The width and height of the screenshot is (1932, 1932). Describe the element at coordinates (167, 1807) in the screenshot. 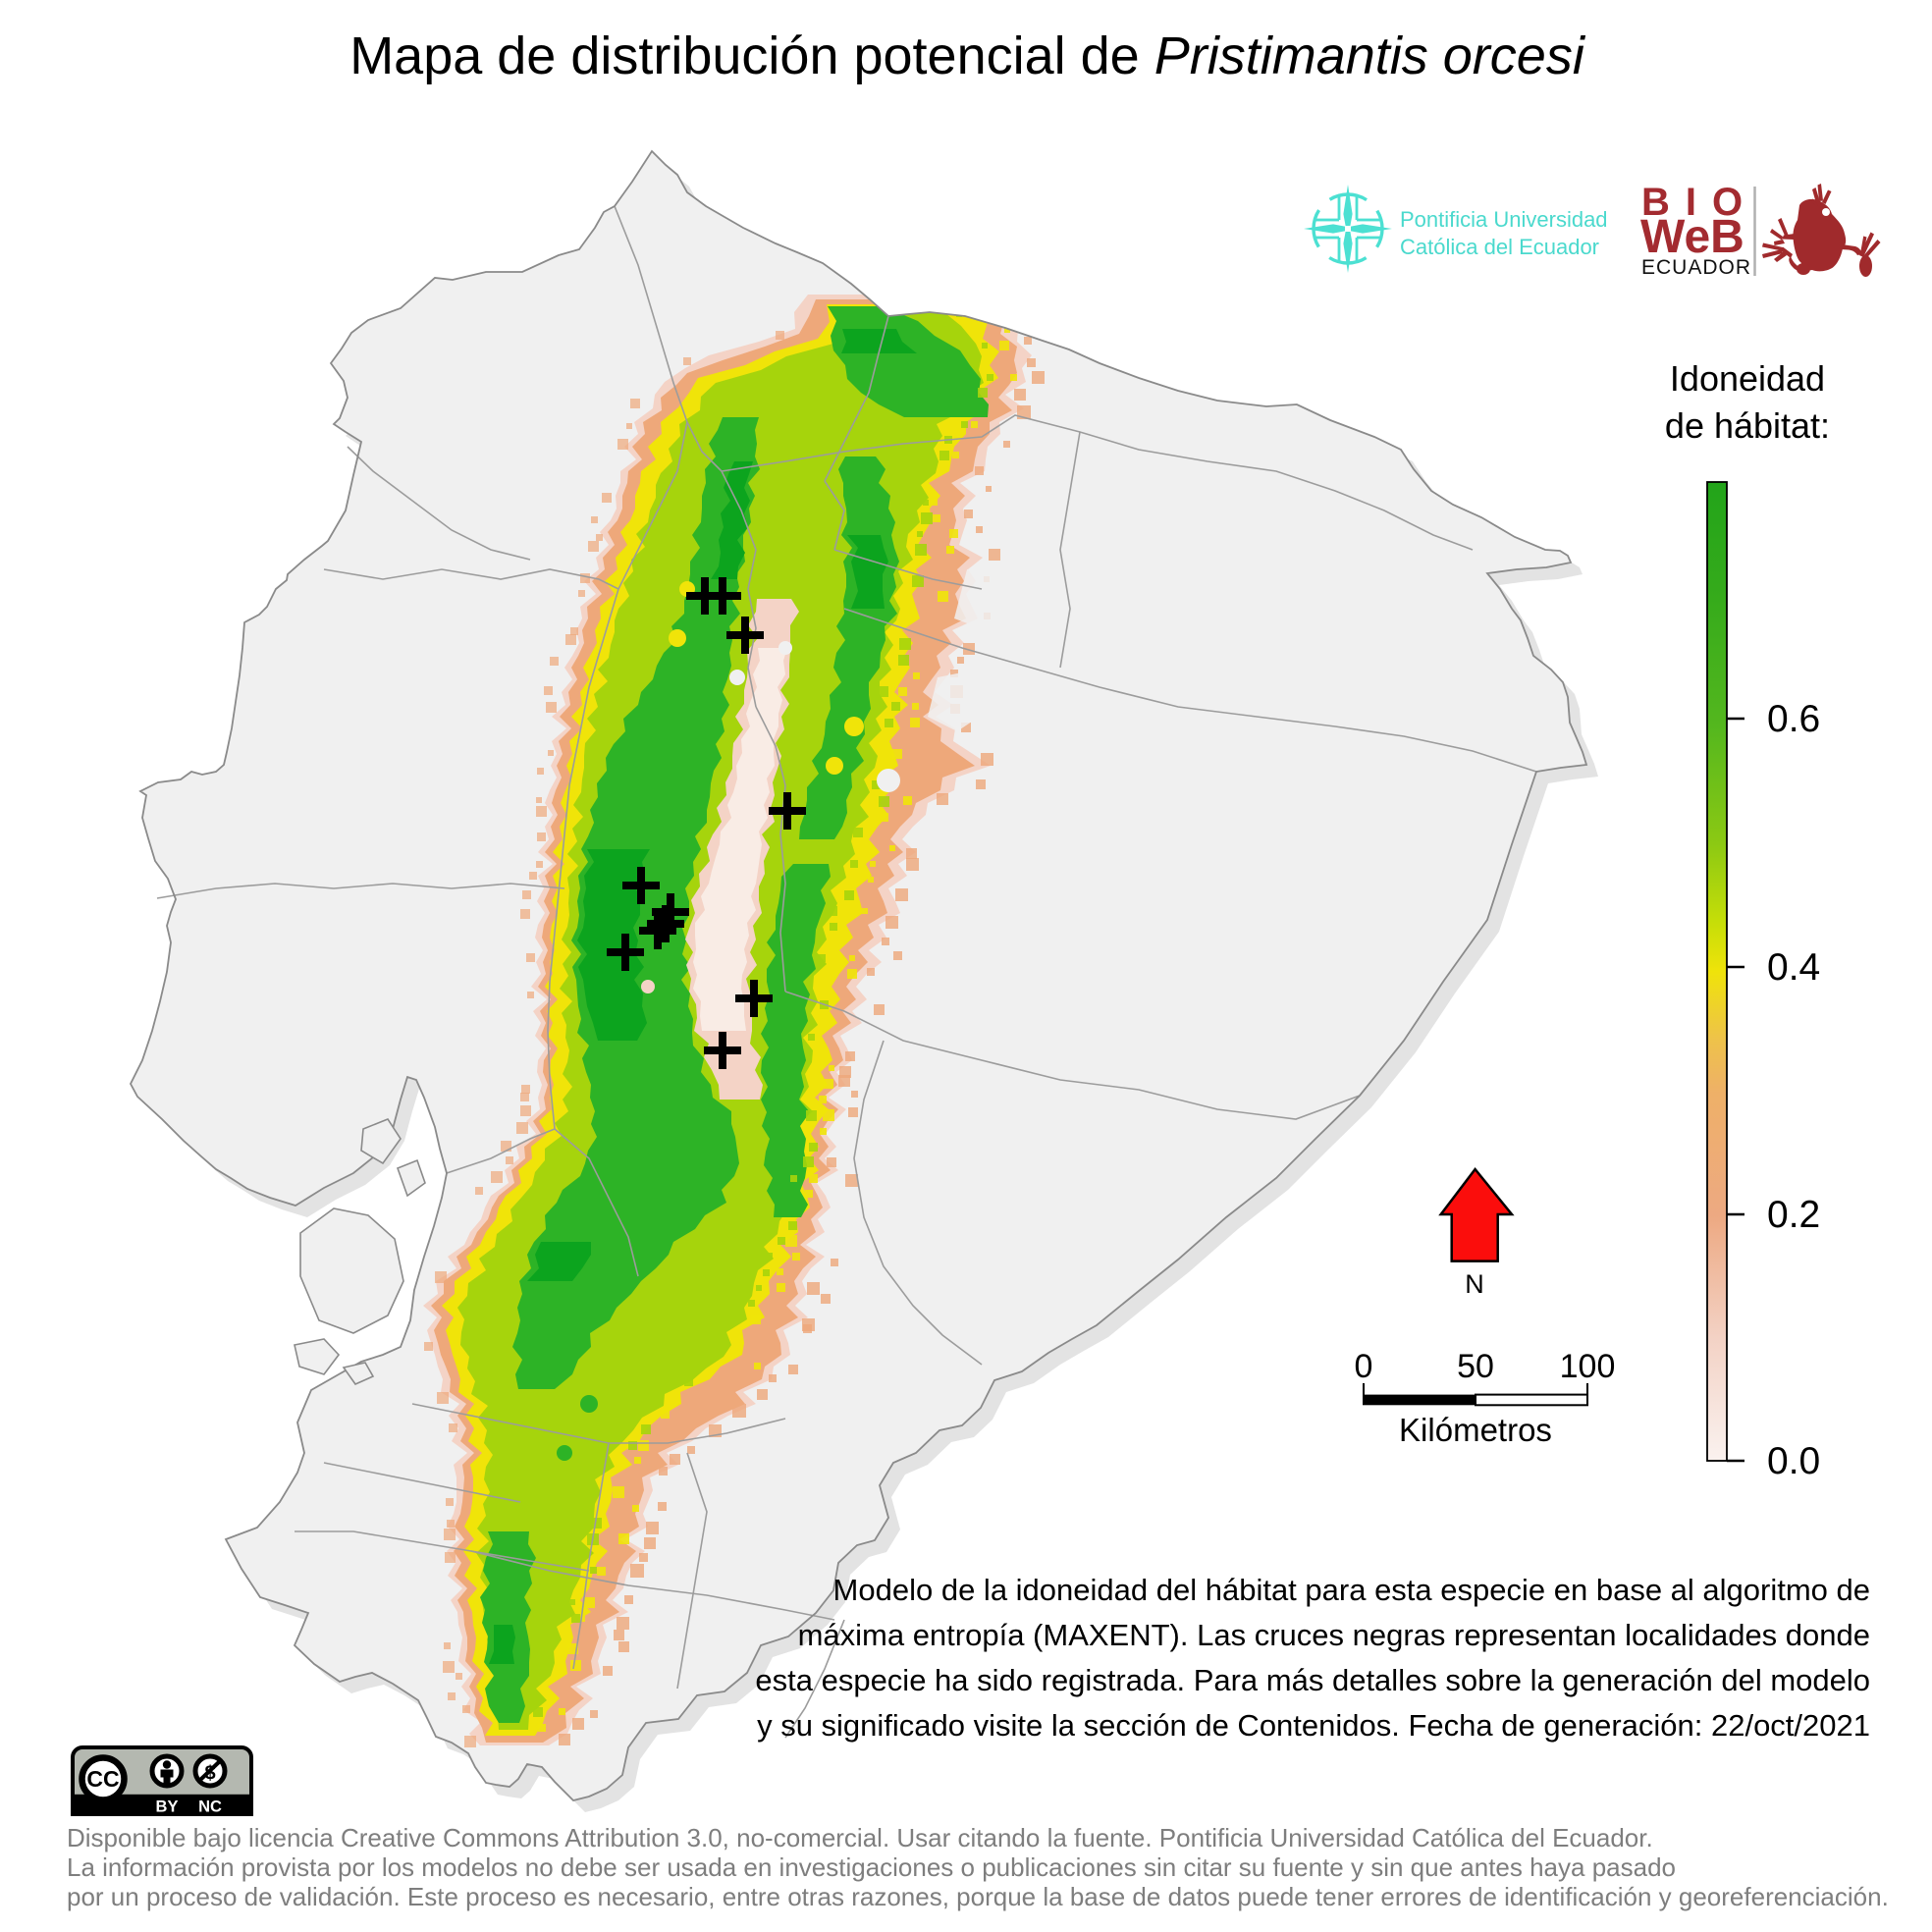

I see `svg-text: BY` at that location.